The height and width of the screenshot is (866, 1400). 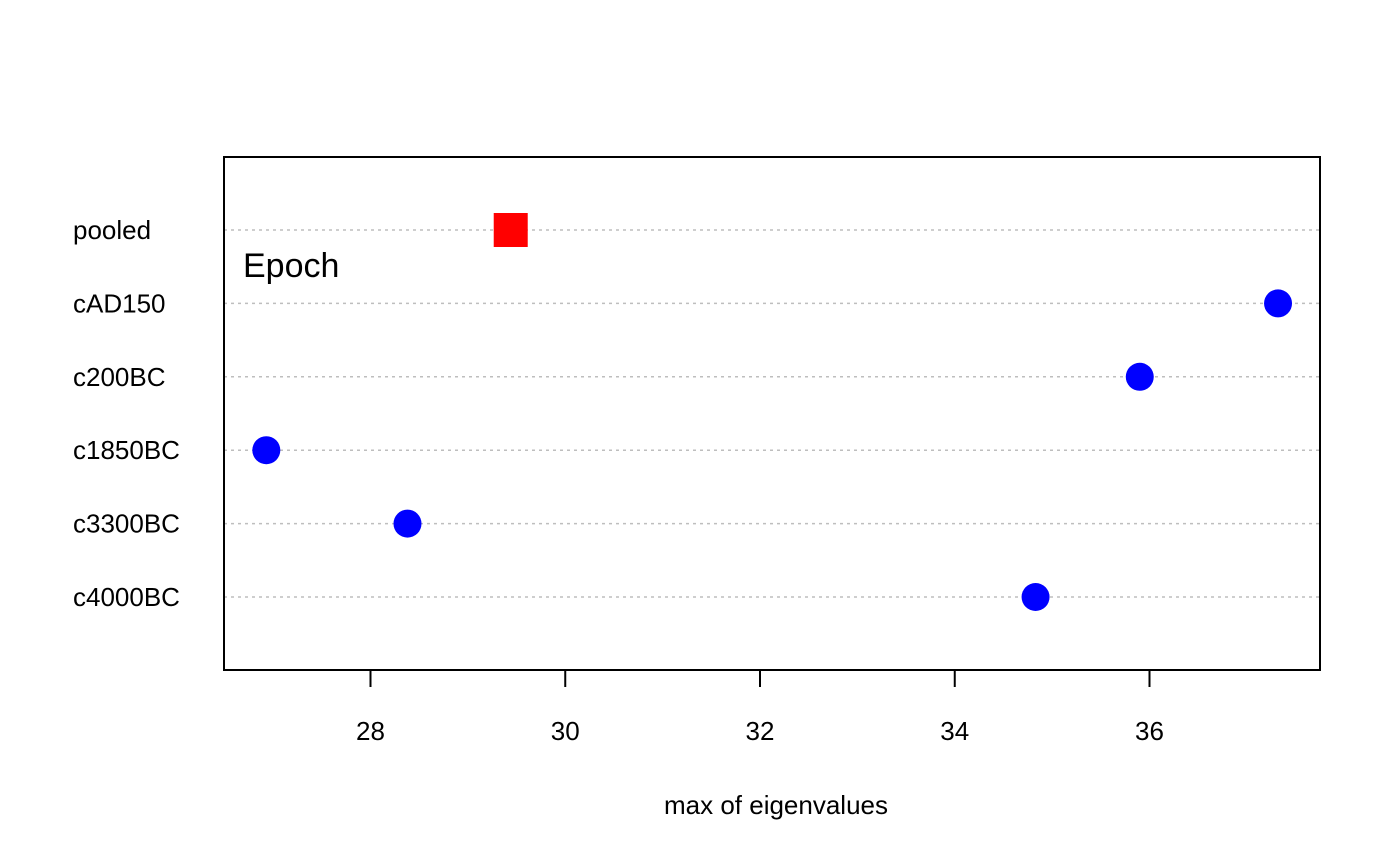 I want to click on epoch-annotation: Epoch, so click(x=291, y=266).